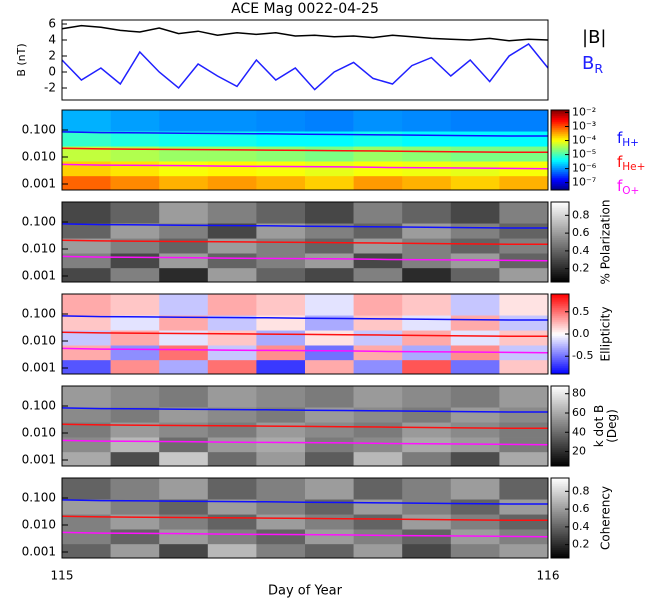  Describe the element at coordinates (612, 426) in the screenshot. I see `colorbar-title: (Deg)` at that location.